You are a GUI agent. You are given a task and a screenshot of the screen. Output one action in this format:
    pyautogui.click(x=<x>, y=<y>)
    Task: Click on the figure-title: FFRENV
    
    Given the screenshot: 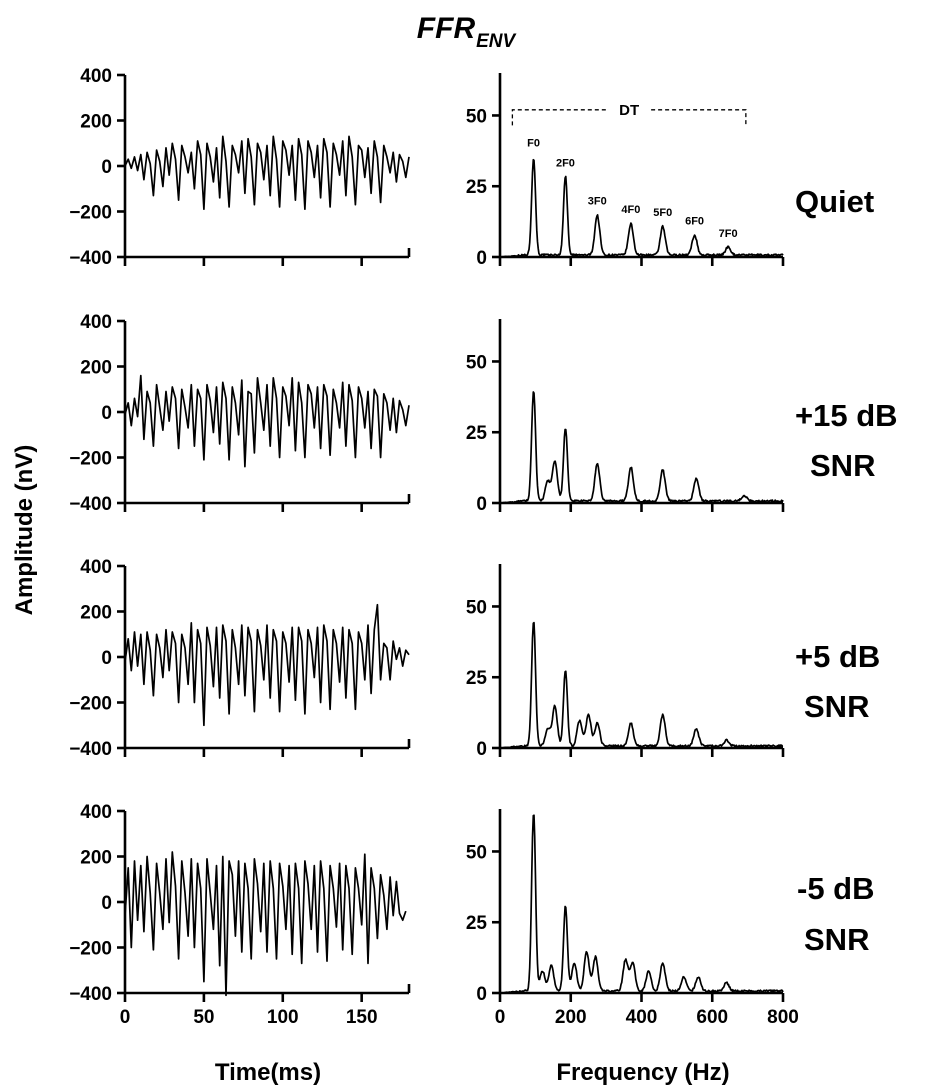 What is the action you would take?
    pyautogui.click(x=467, y=32)
    